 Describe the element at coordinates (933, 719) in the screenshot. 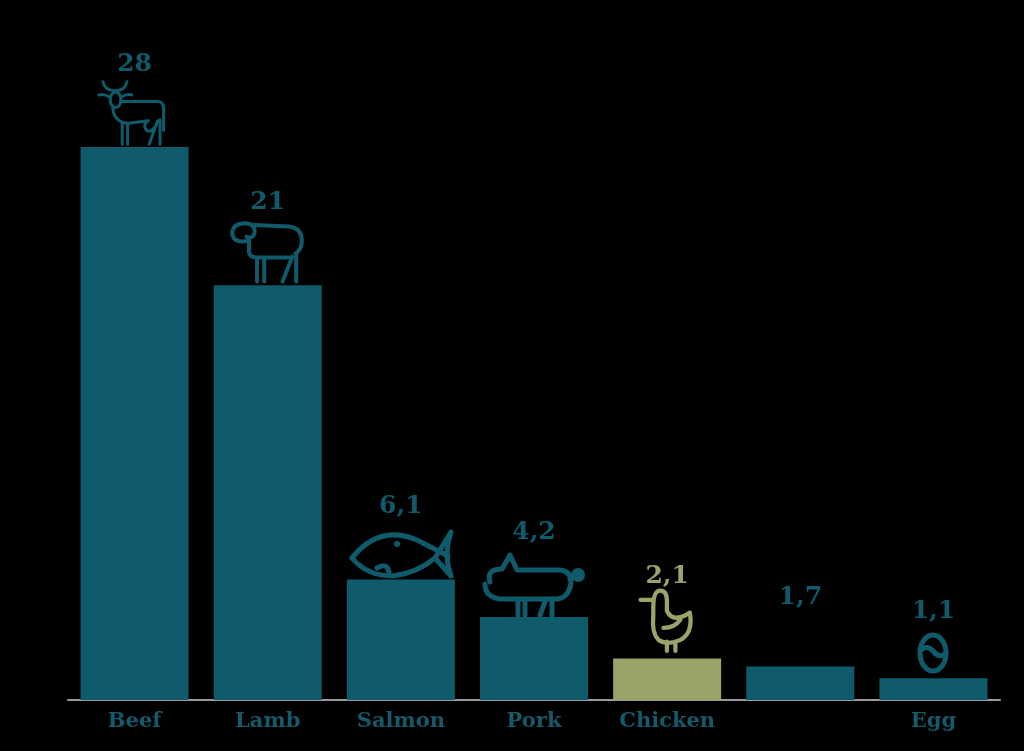

I see `x-tick-label: Egg` at that location.